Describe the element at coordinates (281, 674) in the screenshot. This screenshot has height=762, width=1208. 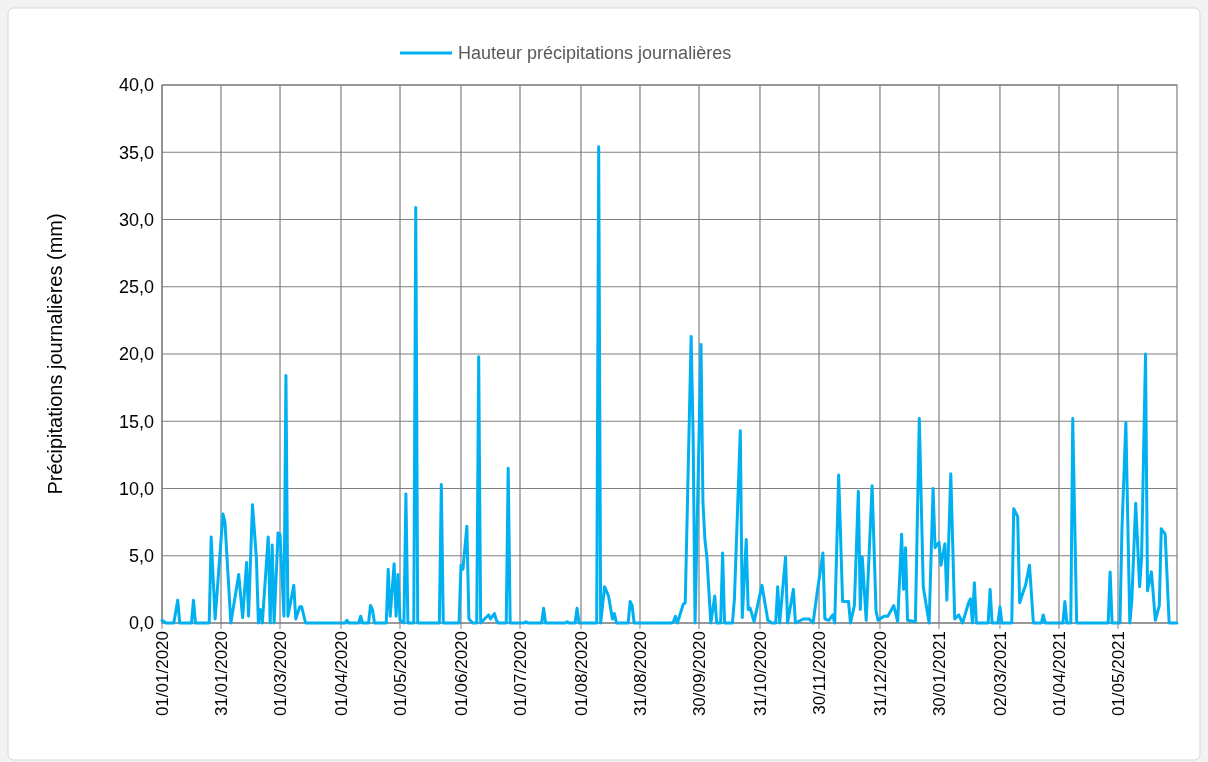
I see `x-tick-label: 01/03/2020` at that location.